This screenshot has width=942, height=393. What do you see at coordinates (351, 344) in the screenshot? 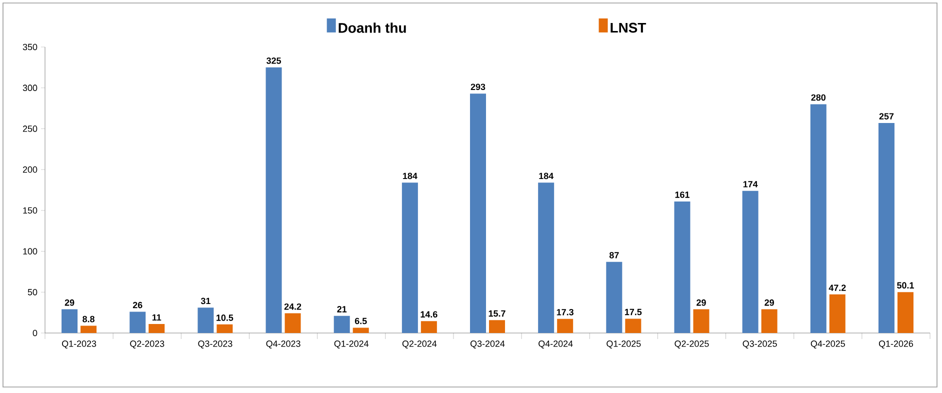
I see `x-tick-label: Q1-2024` at bounding box center [351, 344].